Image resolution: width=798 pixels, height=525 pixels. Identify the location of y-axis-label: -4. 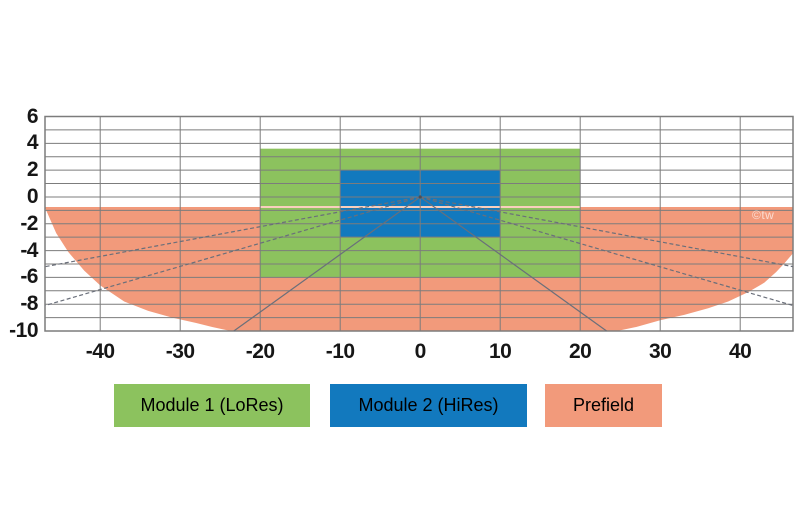
(29, 250).